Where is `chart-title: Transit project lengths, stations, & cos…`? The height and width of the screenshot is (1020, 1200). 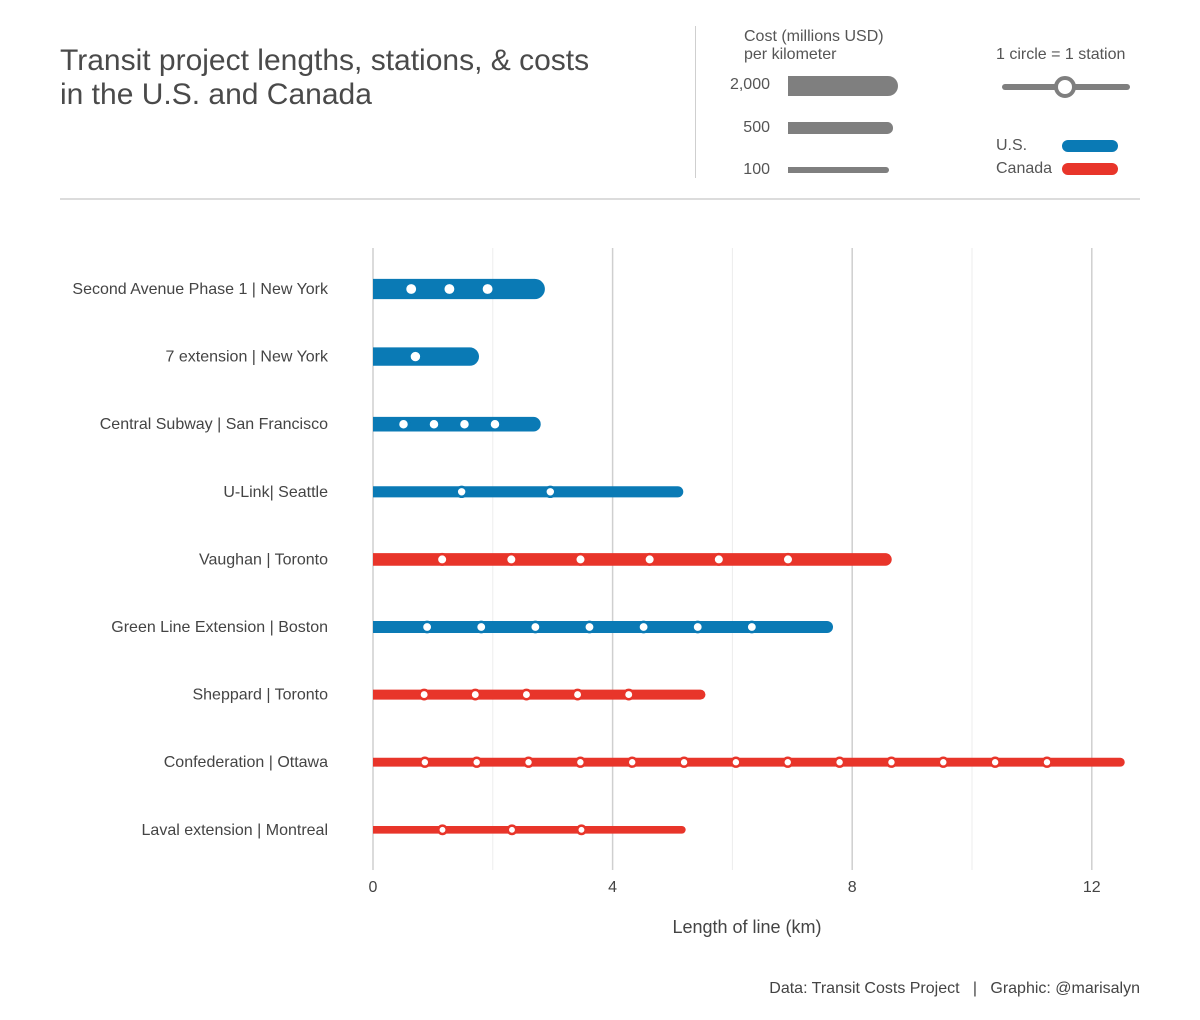
chart-title: Transit project lengths, stations, & cos… is located at coordinates (370, 78).